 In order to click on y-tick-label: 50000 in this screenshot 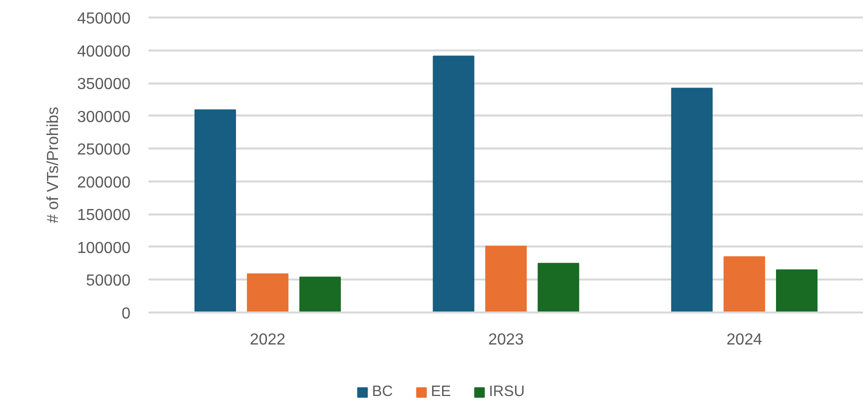, I will do `click(108, 281)`.